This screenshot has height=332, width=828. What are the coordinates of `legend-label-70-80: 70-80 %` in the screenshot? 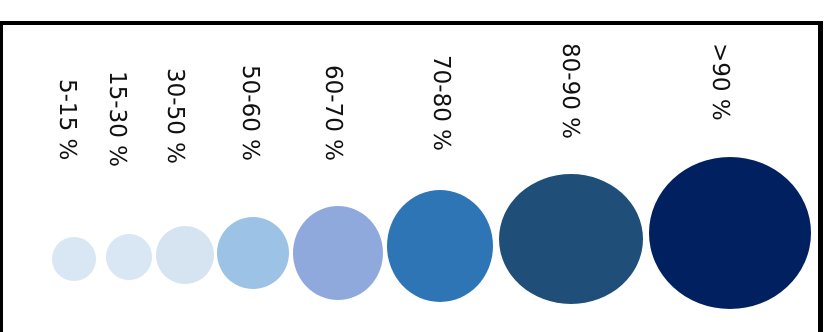 It's located at (441, 103).